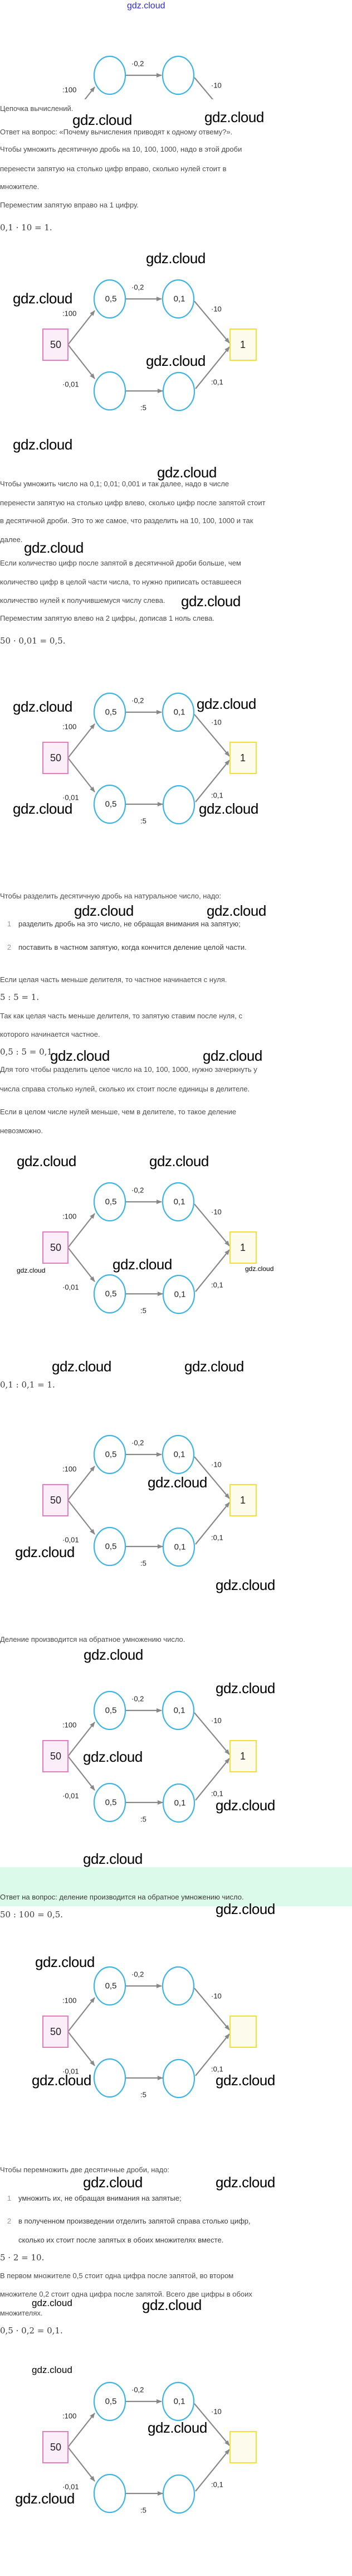  I want to click on equation: 0,1 · 10 = 1., so click(26, 228).